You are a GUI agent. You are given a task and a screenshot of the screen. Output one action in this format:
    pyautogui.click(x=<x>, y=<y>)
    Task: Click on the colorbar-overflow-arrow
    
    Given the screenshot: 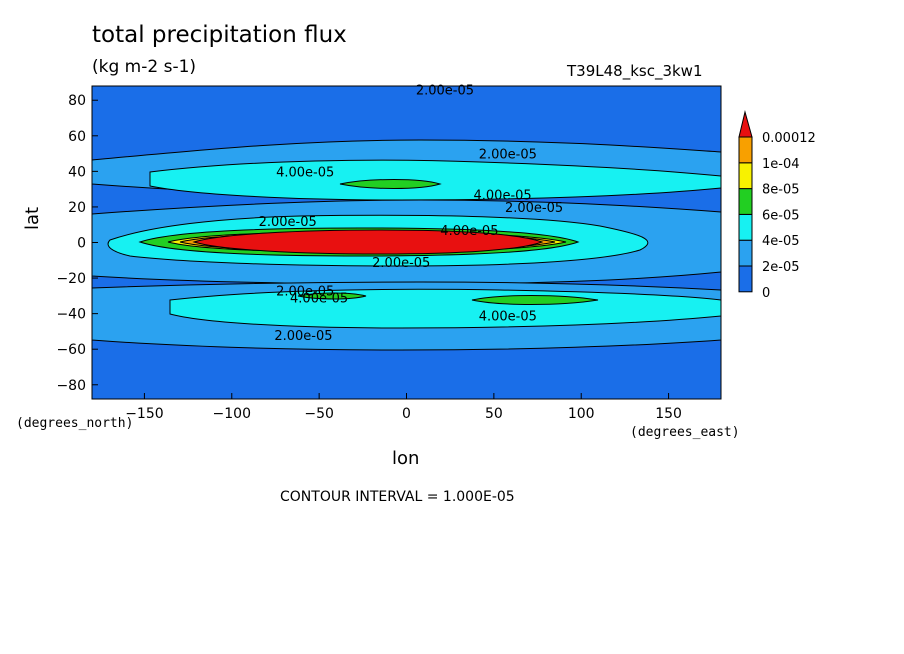 What is the action you would take?
    pyautogui.click(x=745, y=124)
    